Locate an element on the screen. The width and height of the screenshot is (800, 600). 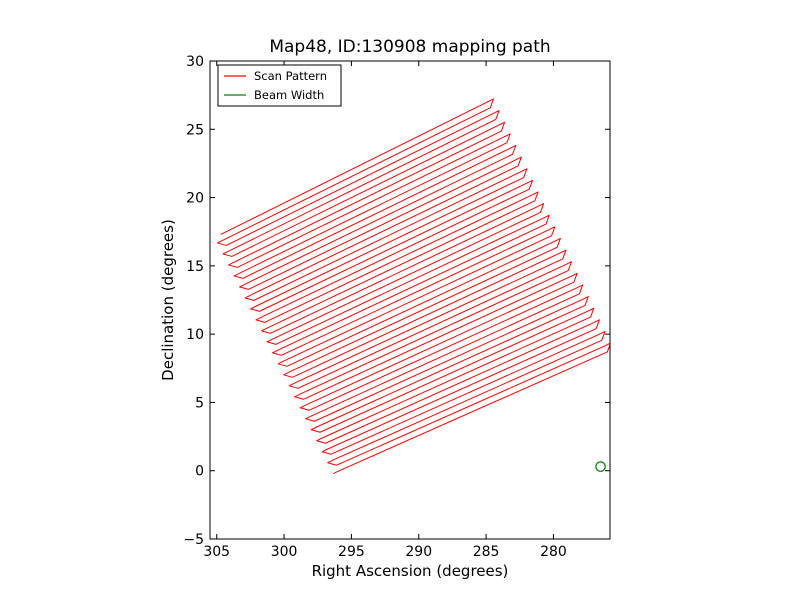
x-tick-label: 305 is located at coordinates (216, 552).